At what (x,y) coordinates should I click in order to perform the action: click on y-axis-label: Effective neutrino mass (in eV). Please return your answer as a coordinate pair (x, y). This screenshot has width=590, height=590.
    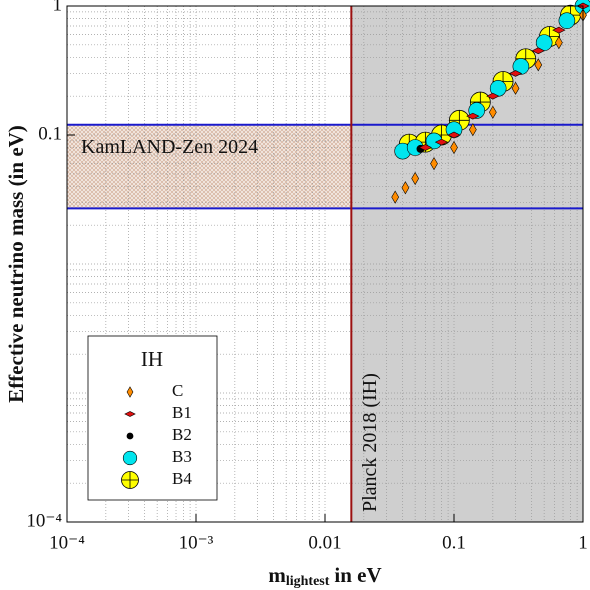
    Looking at the image, I should click on (16, 264).